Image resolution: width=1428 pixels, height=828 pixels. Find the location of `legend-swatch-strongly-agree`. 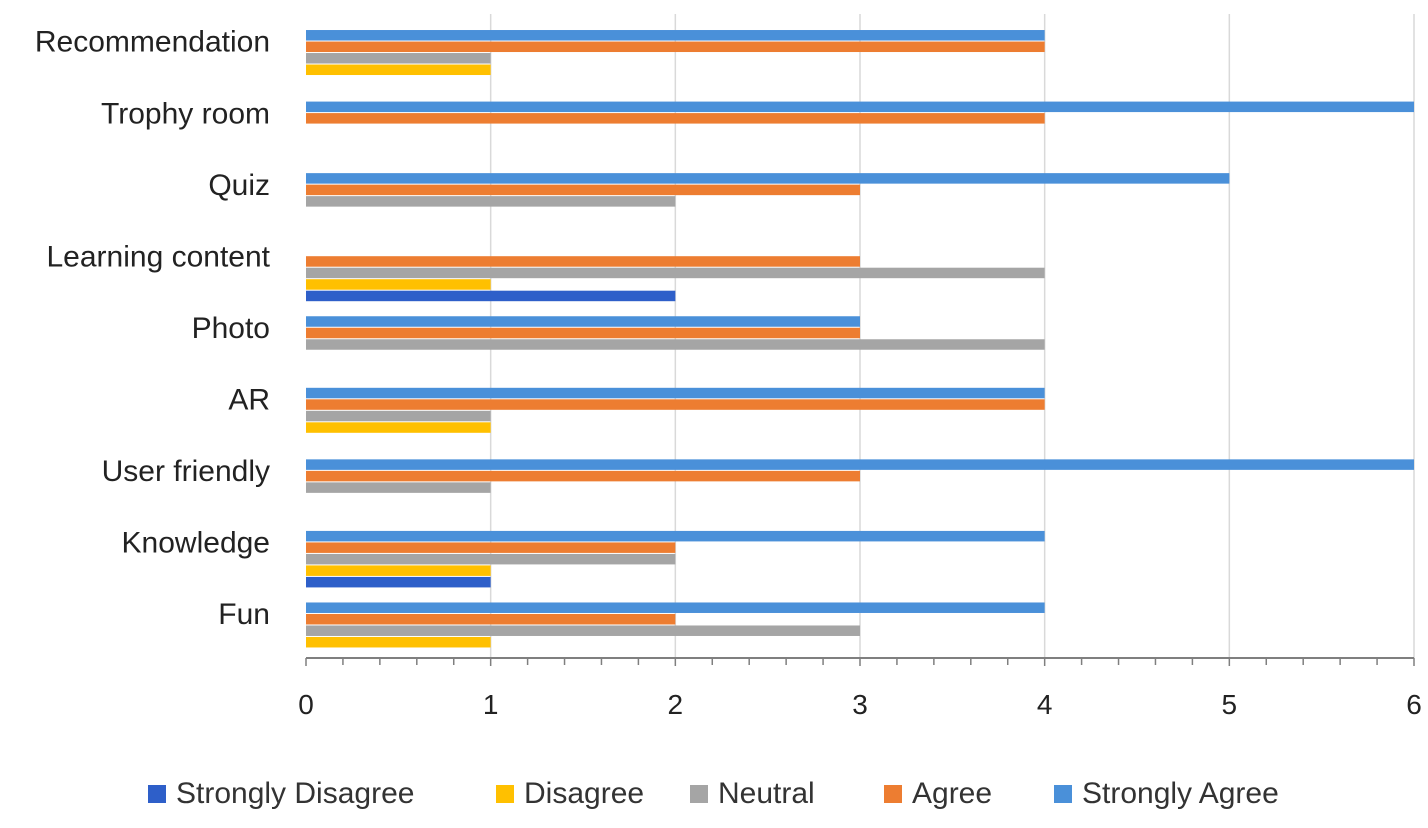

legend-swatch-strongly-agree is located at coordinates (1063, 794).